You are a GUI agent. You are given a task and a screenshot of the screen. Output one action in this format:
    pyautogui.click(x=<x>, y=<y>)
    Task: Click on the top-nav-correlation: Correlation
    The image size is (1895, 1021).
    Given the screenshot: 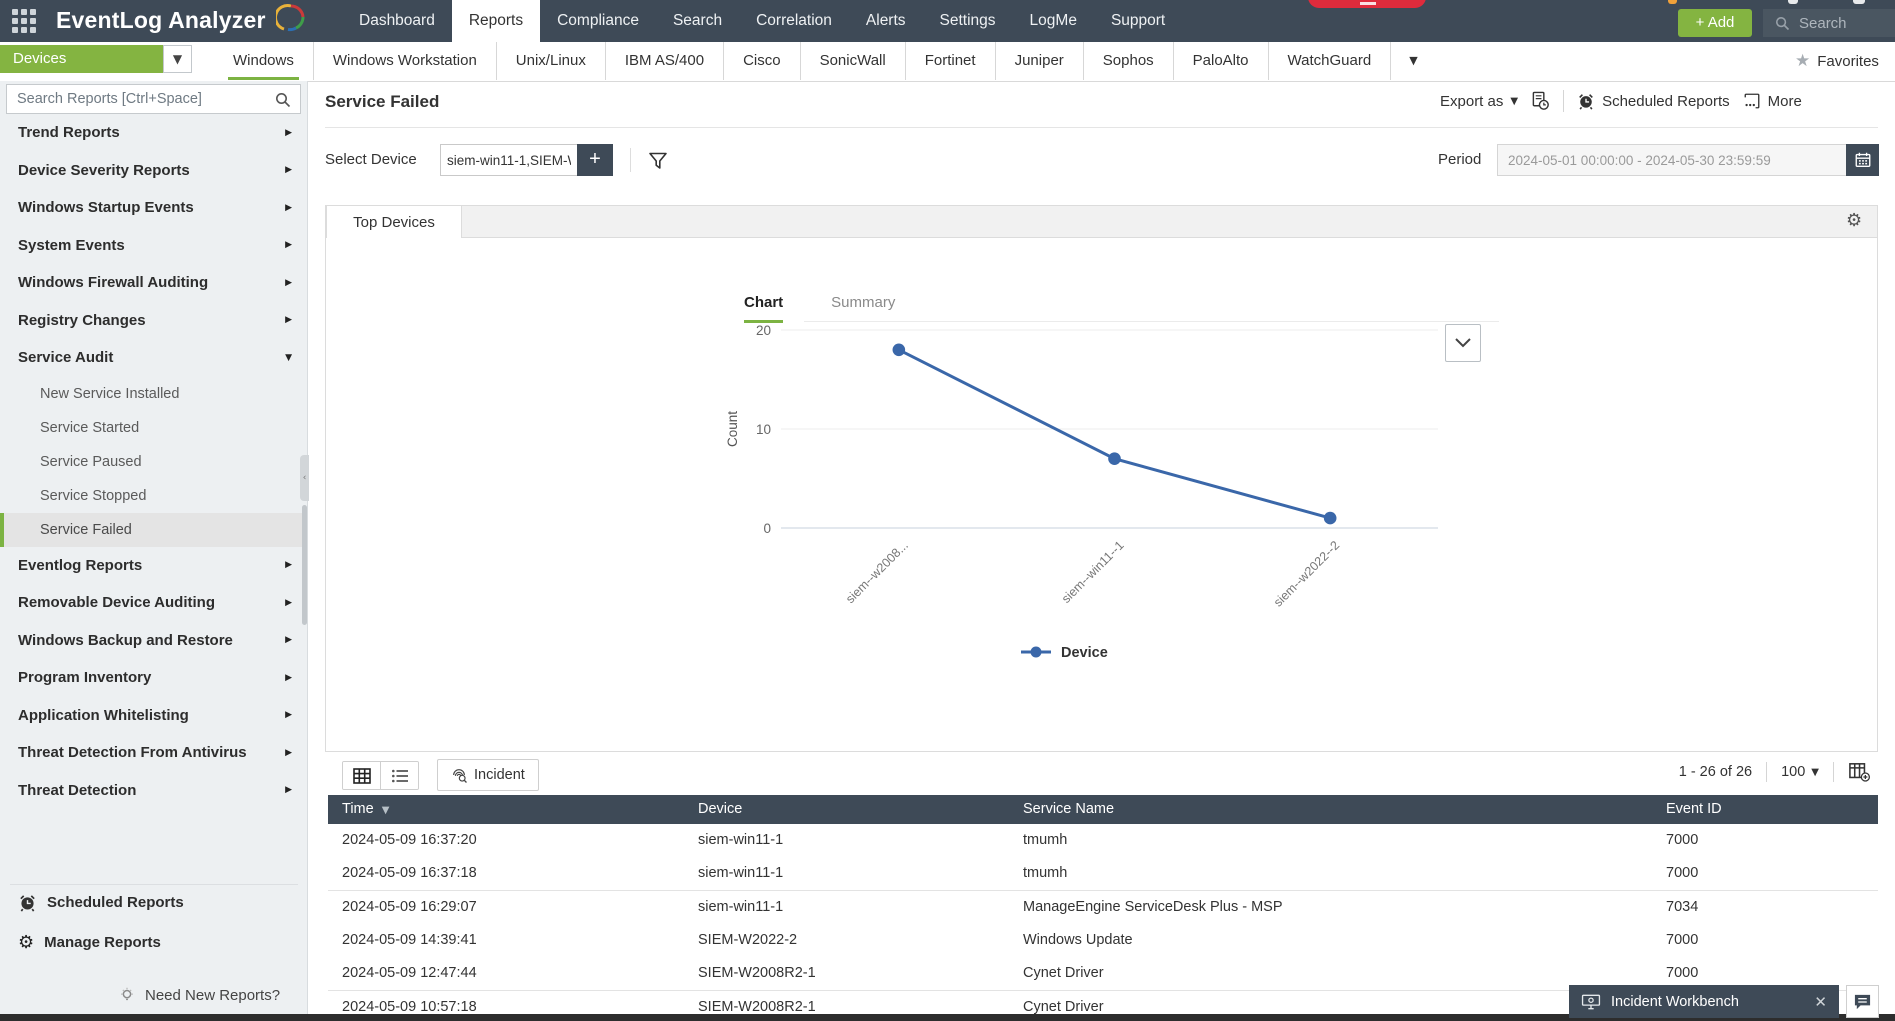 What is the action you would take?
    pyautogui.click(x=794, y=20)
    